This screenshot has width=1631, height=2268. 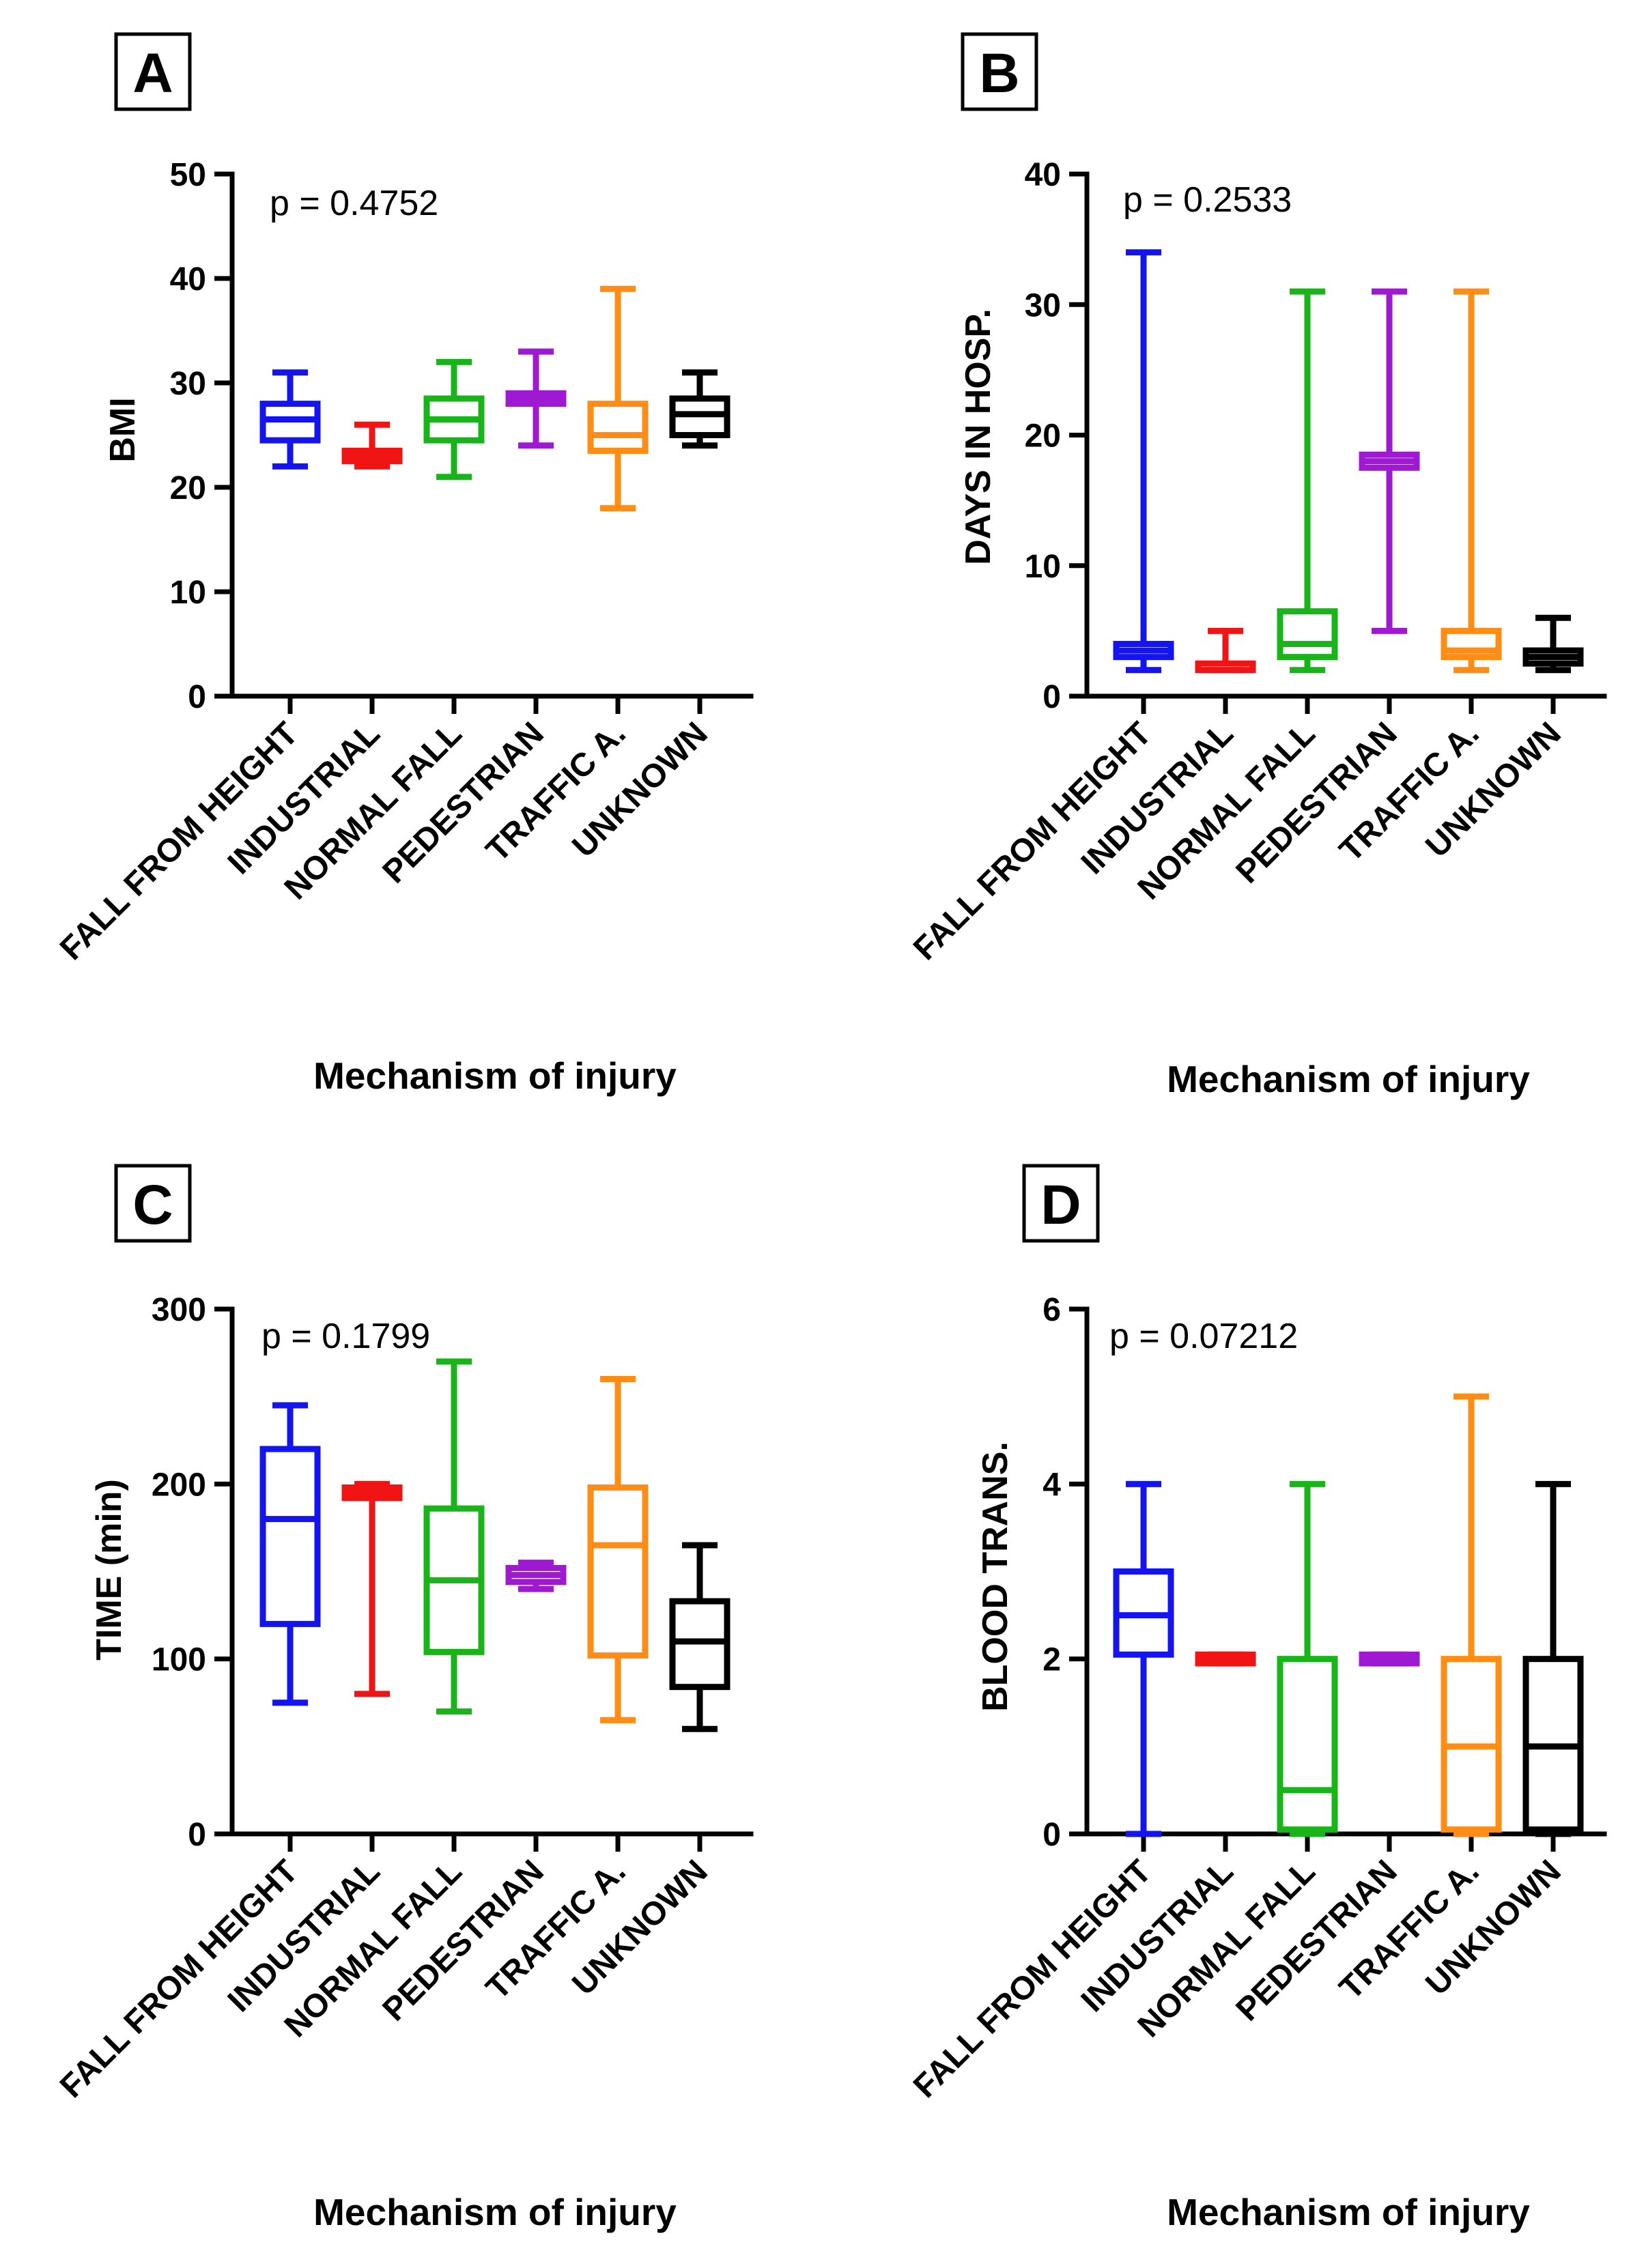 I want to click on p-value: p = 0.2533, so click(x=1207, y=200).